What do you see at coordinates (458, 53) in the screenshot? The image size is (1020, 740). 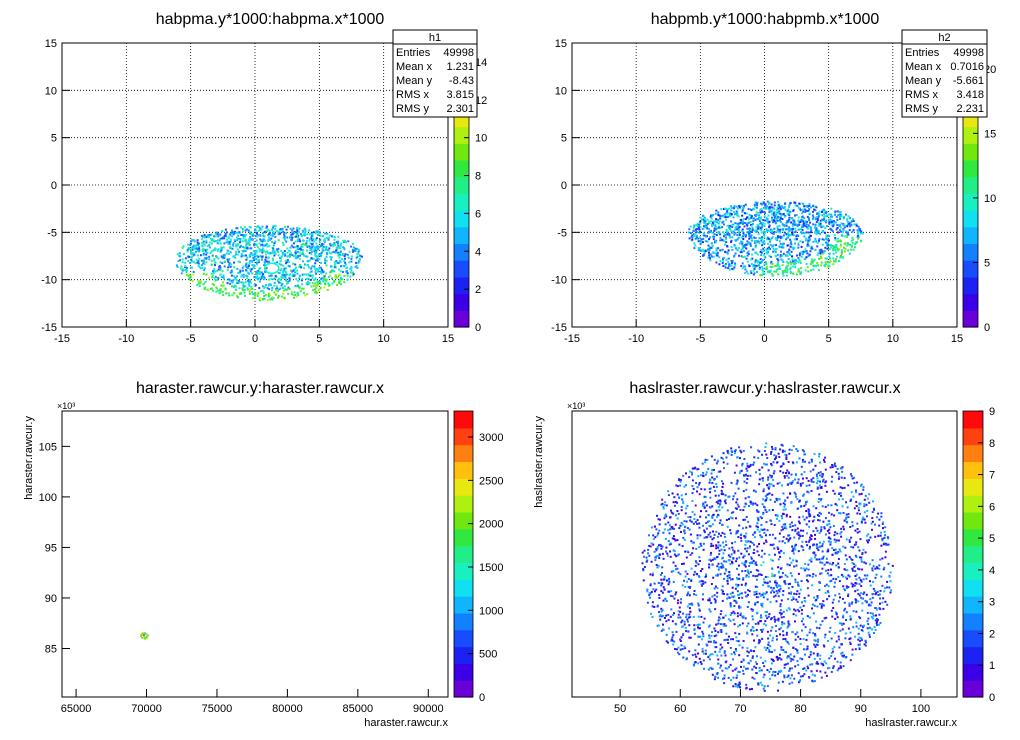 I see `stats-value: 49998` at bounding box center [458, 53].